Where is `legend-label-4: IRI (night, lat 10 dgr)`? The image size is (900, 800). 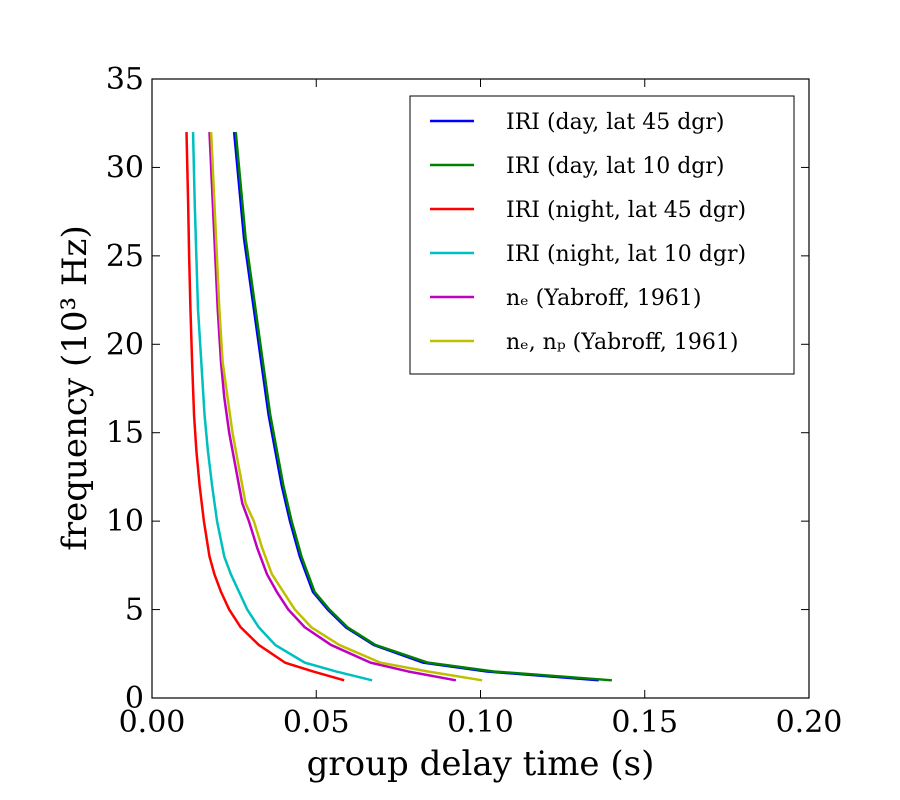
legend-label-4: IRI (night, lat 10 dgr) is located at coordinates (626, 254).